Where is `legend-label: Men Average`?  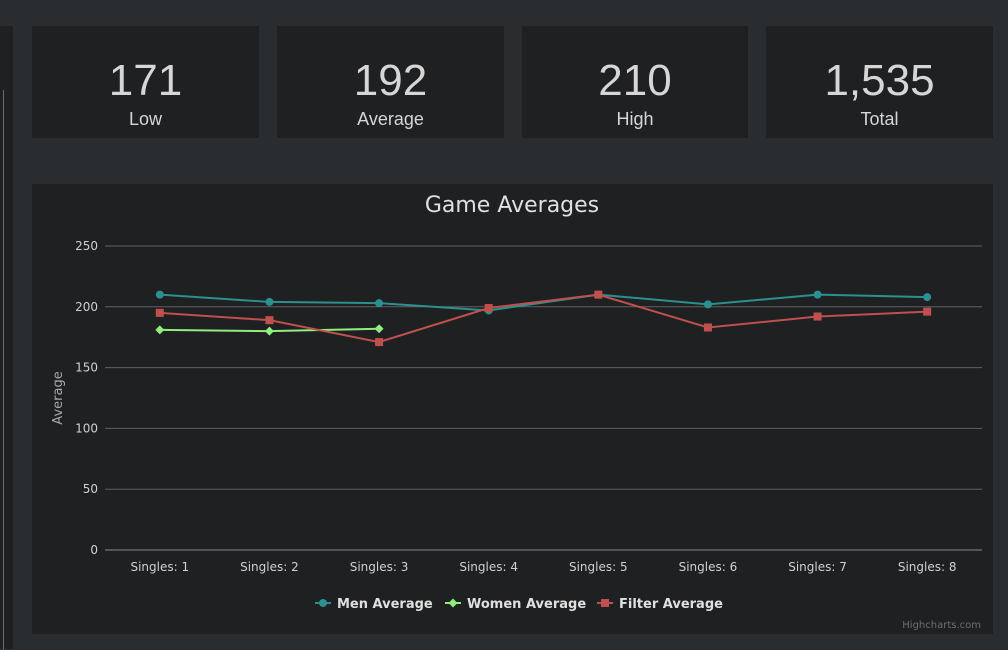
legend-label: Men Average is located at coordinates (385, 604).